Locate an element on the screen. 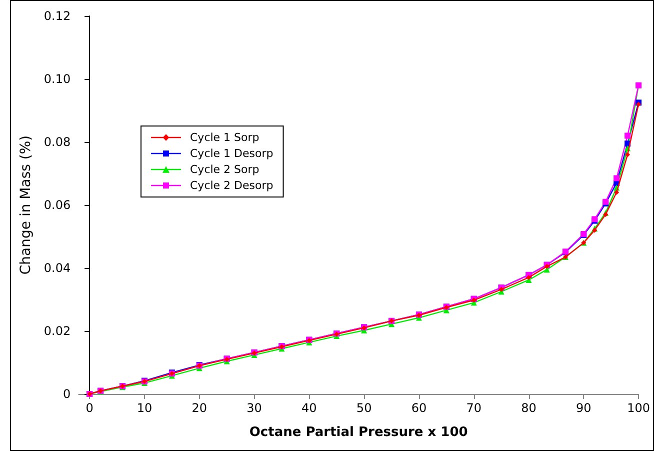 Image resolution: width=654 pixels, height=451 pixels. x-tick-label: 30 is located at coordinates (254, 408).